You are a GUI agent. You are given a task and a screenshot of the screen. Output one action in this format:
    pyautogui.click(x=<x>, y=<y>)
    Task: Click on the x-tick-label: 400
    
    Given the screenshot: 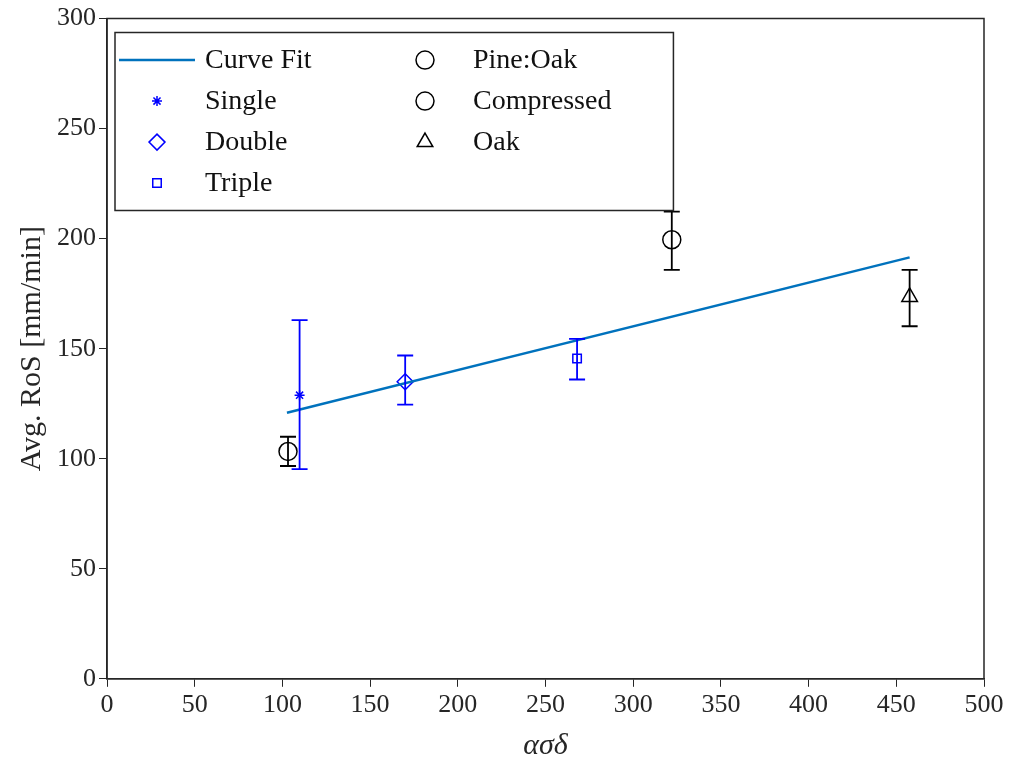 What is the action you would take?
    pyautogui.click(x=809, y=704)
    